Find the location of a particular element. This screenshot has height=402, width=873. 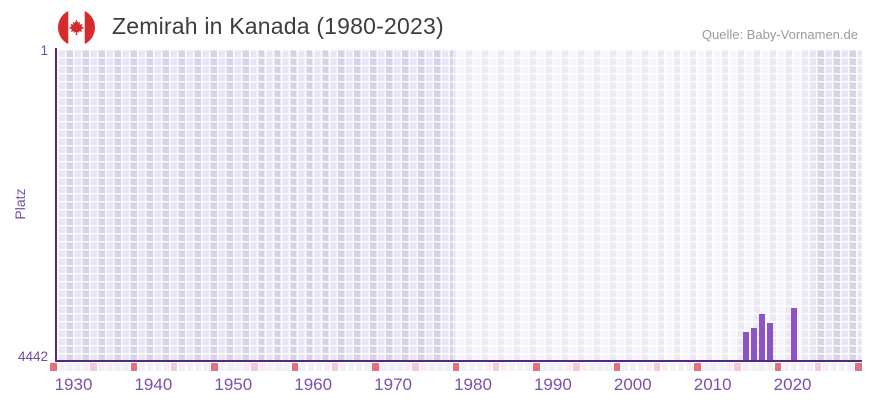

bar-2014 is located at coordinates (746, 346).